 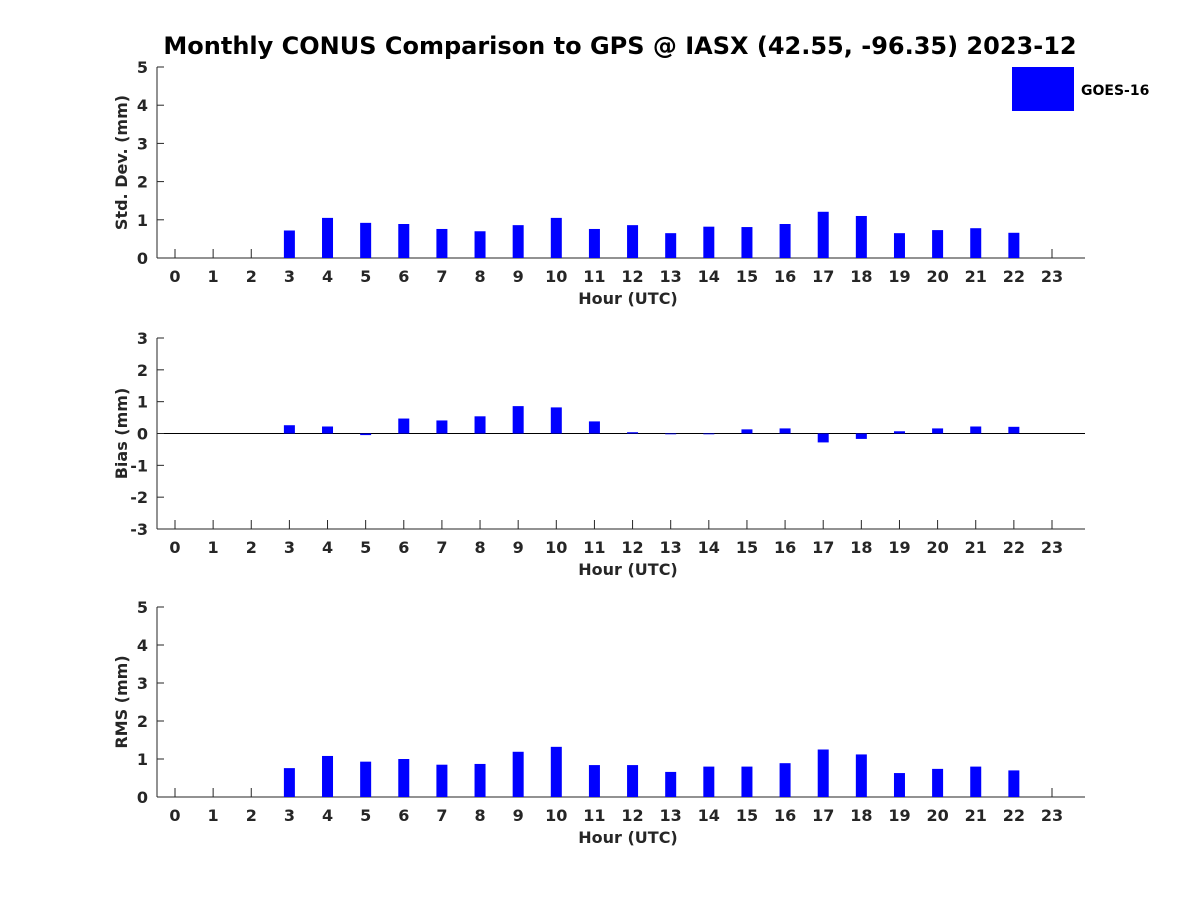 What do you see at coordinates (121, 162) in the screenshot?
I see `y-axis-label: Std. Dev. (mm)` at bounding box center [121, 162].